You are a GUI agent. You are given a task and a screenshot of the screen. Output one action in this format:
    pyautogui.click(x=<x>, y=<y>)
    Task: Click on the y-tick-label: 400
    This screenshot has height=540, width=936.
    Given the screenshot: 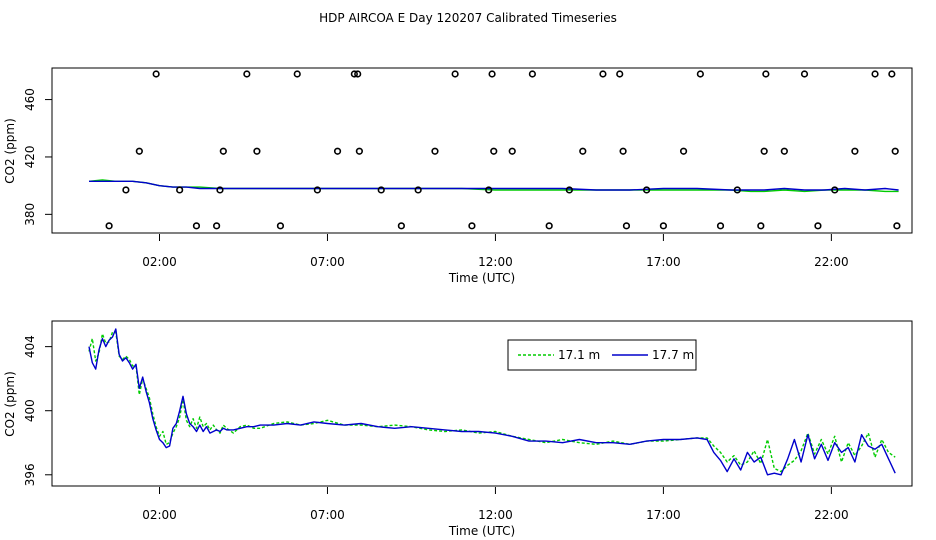 What is the action you would take?
    pyautogui.click(x=30, y=410)
    